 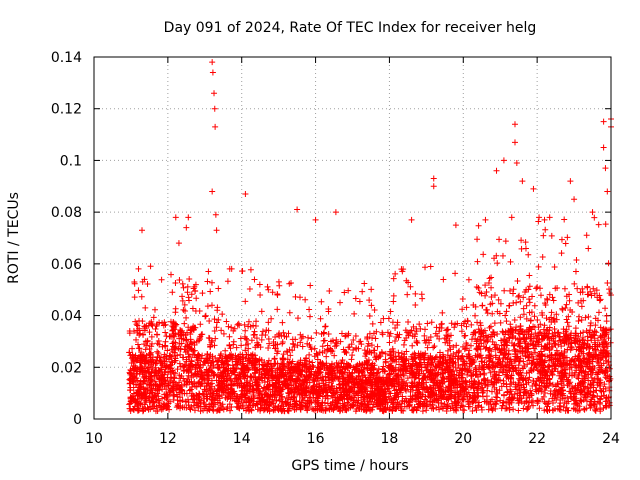 I want to click on y-tick-label: 0.12, so click(x=66, y=110).